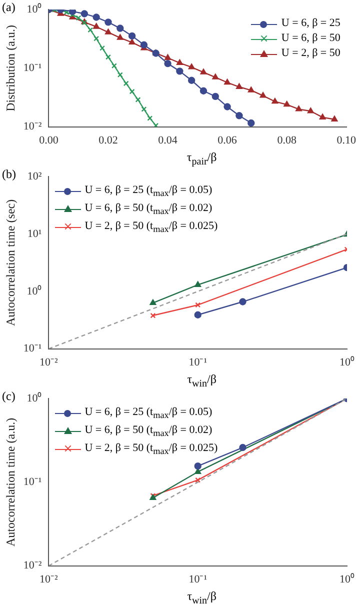 The height and width of the screenshot is (611, 359). What do you see at coordinates (34, 176) in the screenshot?
I see `y-tick-label: 10²` at bounding box center [34, 176].